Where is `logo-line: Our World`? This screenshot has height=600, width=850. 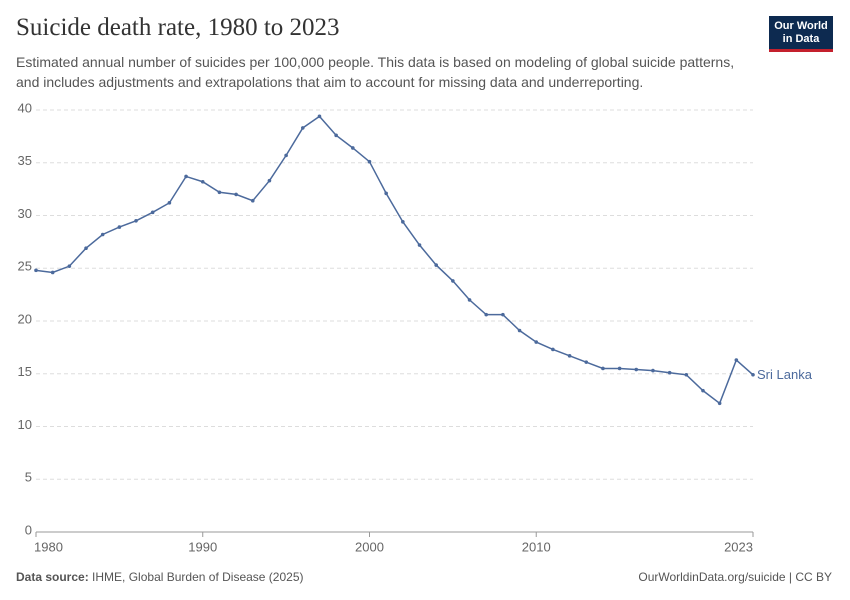 logo-line: Our World is located at coordinates (801, 26).